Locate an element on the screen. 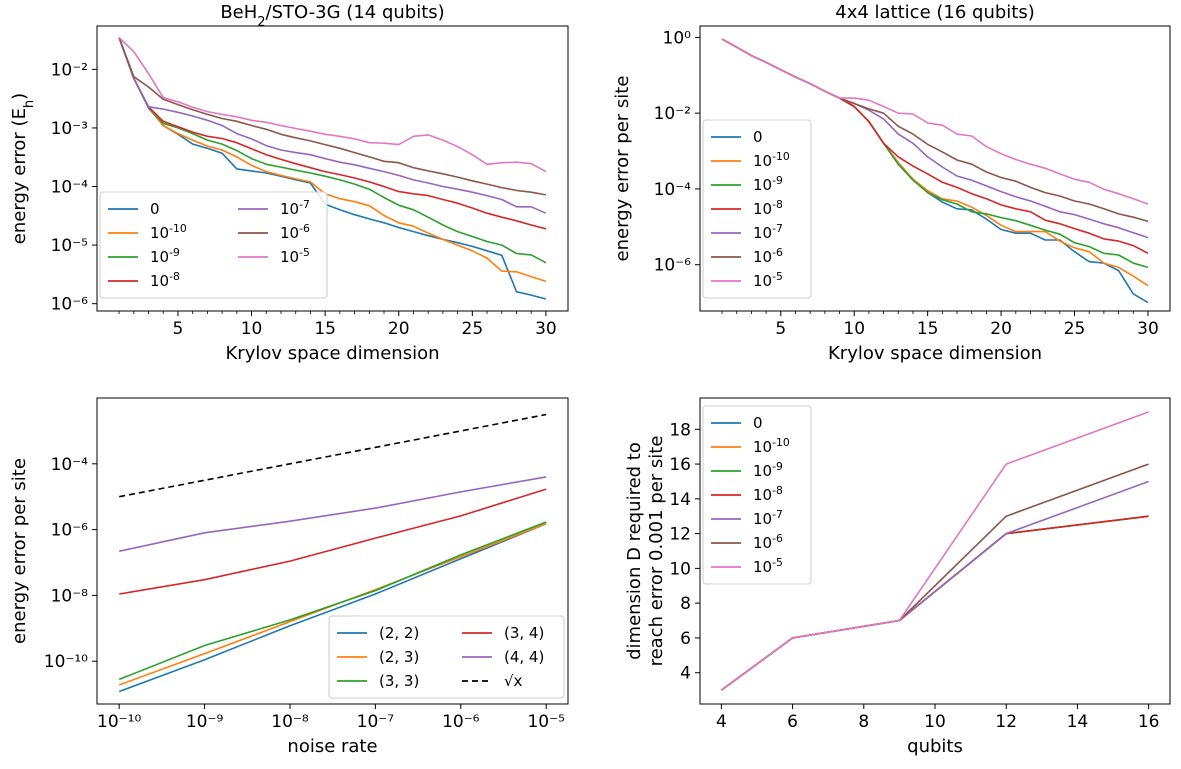 The height and width of the screenshot is (769, 1181). legend-d: 0 10-10 10-9 10-8 10-7 10-6 10-5 is located at coordinates (757, 495).